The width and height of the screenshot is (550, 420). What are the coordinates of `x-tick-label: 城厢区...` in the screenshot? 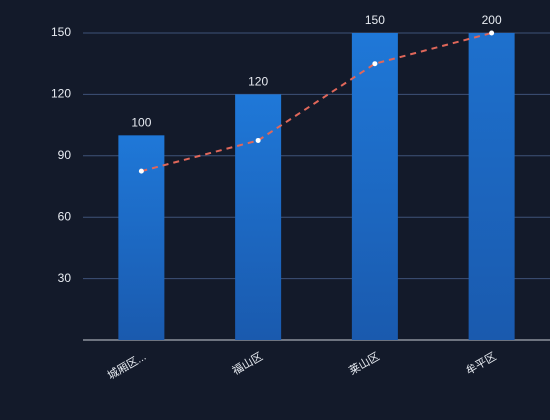 It's located at (126, 366).